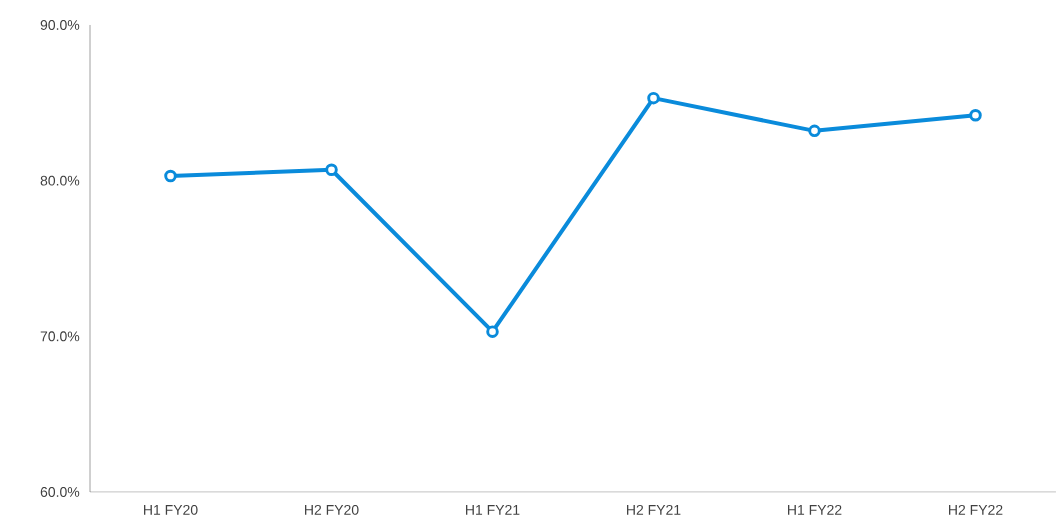 This screenshot has height=530, width=1056. Describe the element at coordinates (976, 509) in the screenshot. I see `x-tick-label: H2 FY22` at that location.